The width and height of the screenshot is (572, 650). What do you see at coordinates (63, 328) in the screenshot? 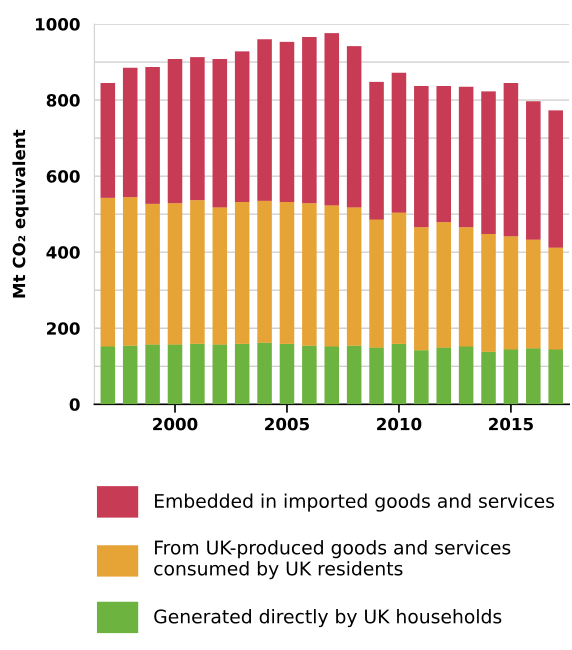
I see `y-tick-label: 200` at bounding box center [63, 328].